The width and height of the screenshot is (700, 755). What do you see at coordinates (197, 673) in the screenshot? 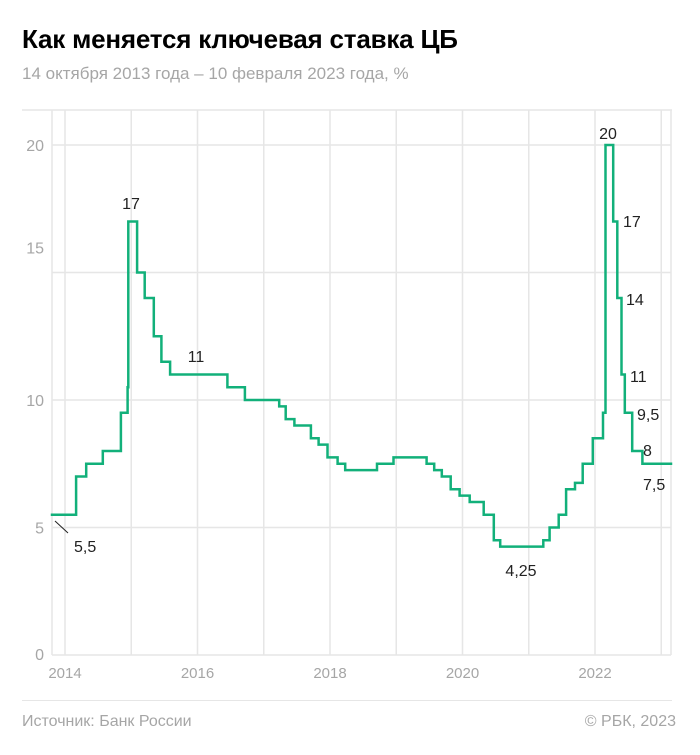
I see `x-tick-label: 2016` at bounding box center [197, 673].